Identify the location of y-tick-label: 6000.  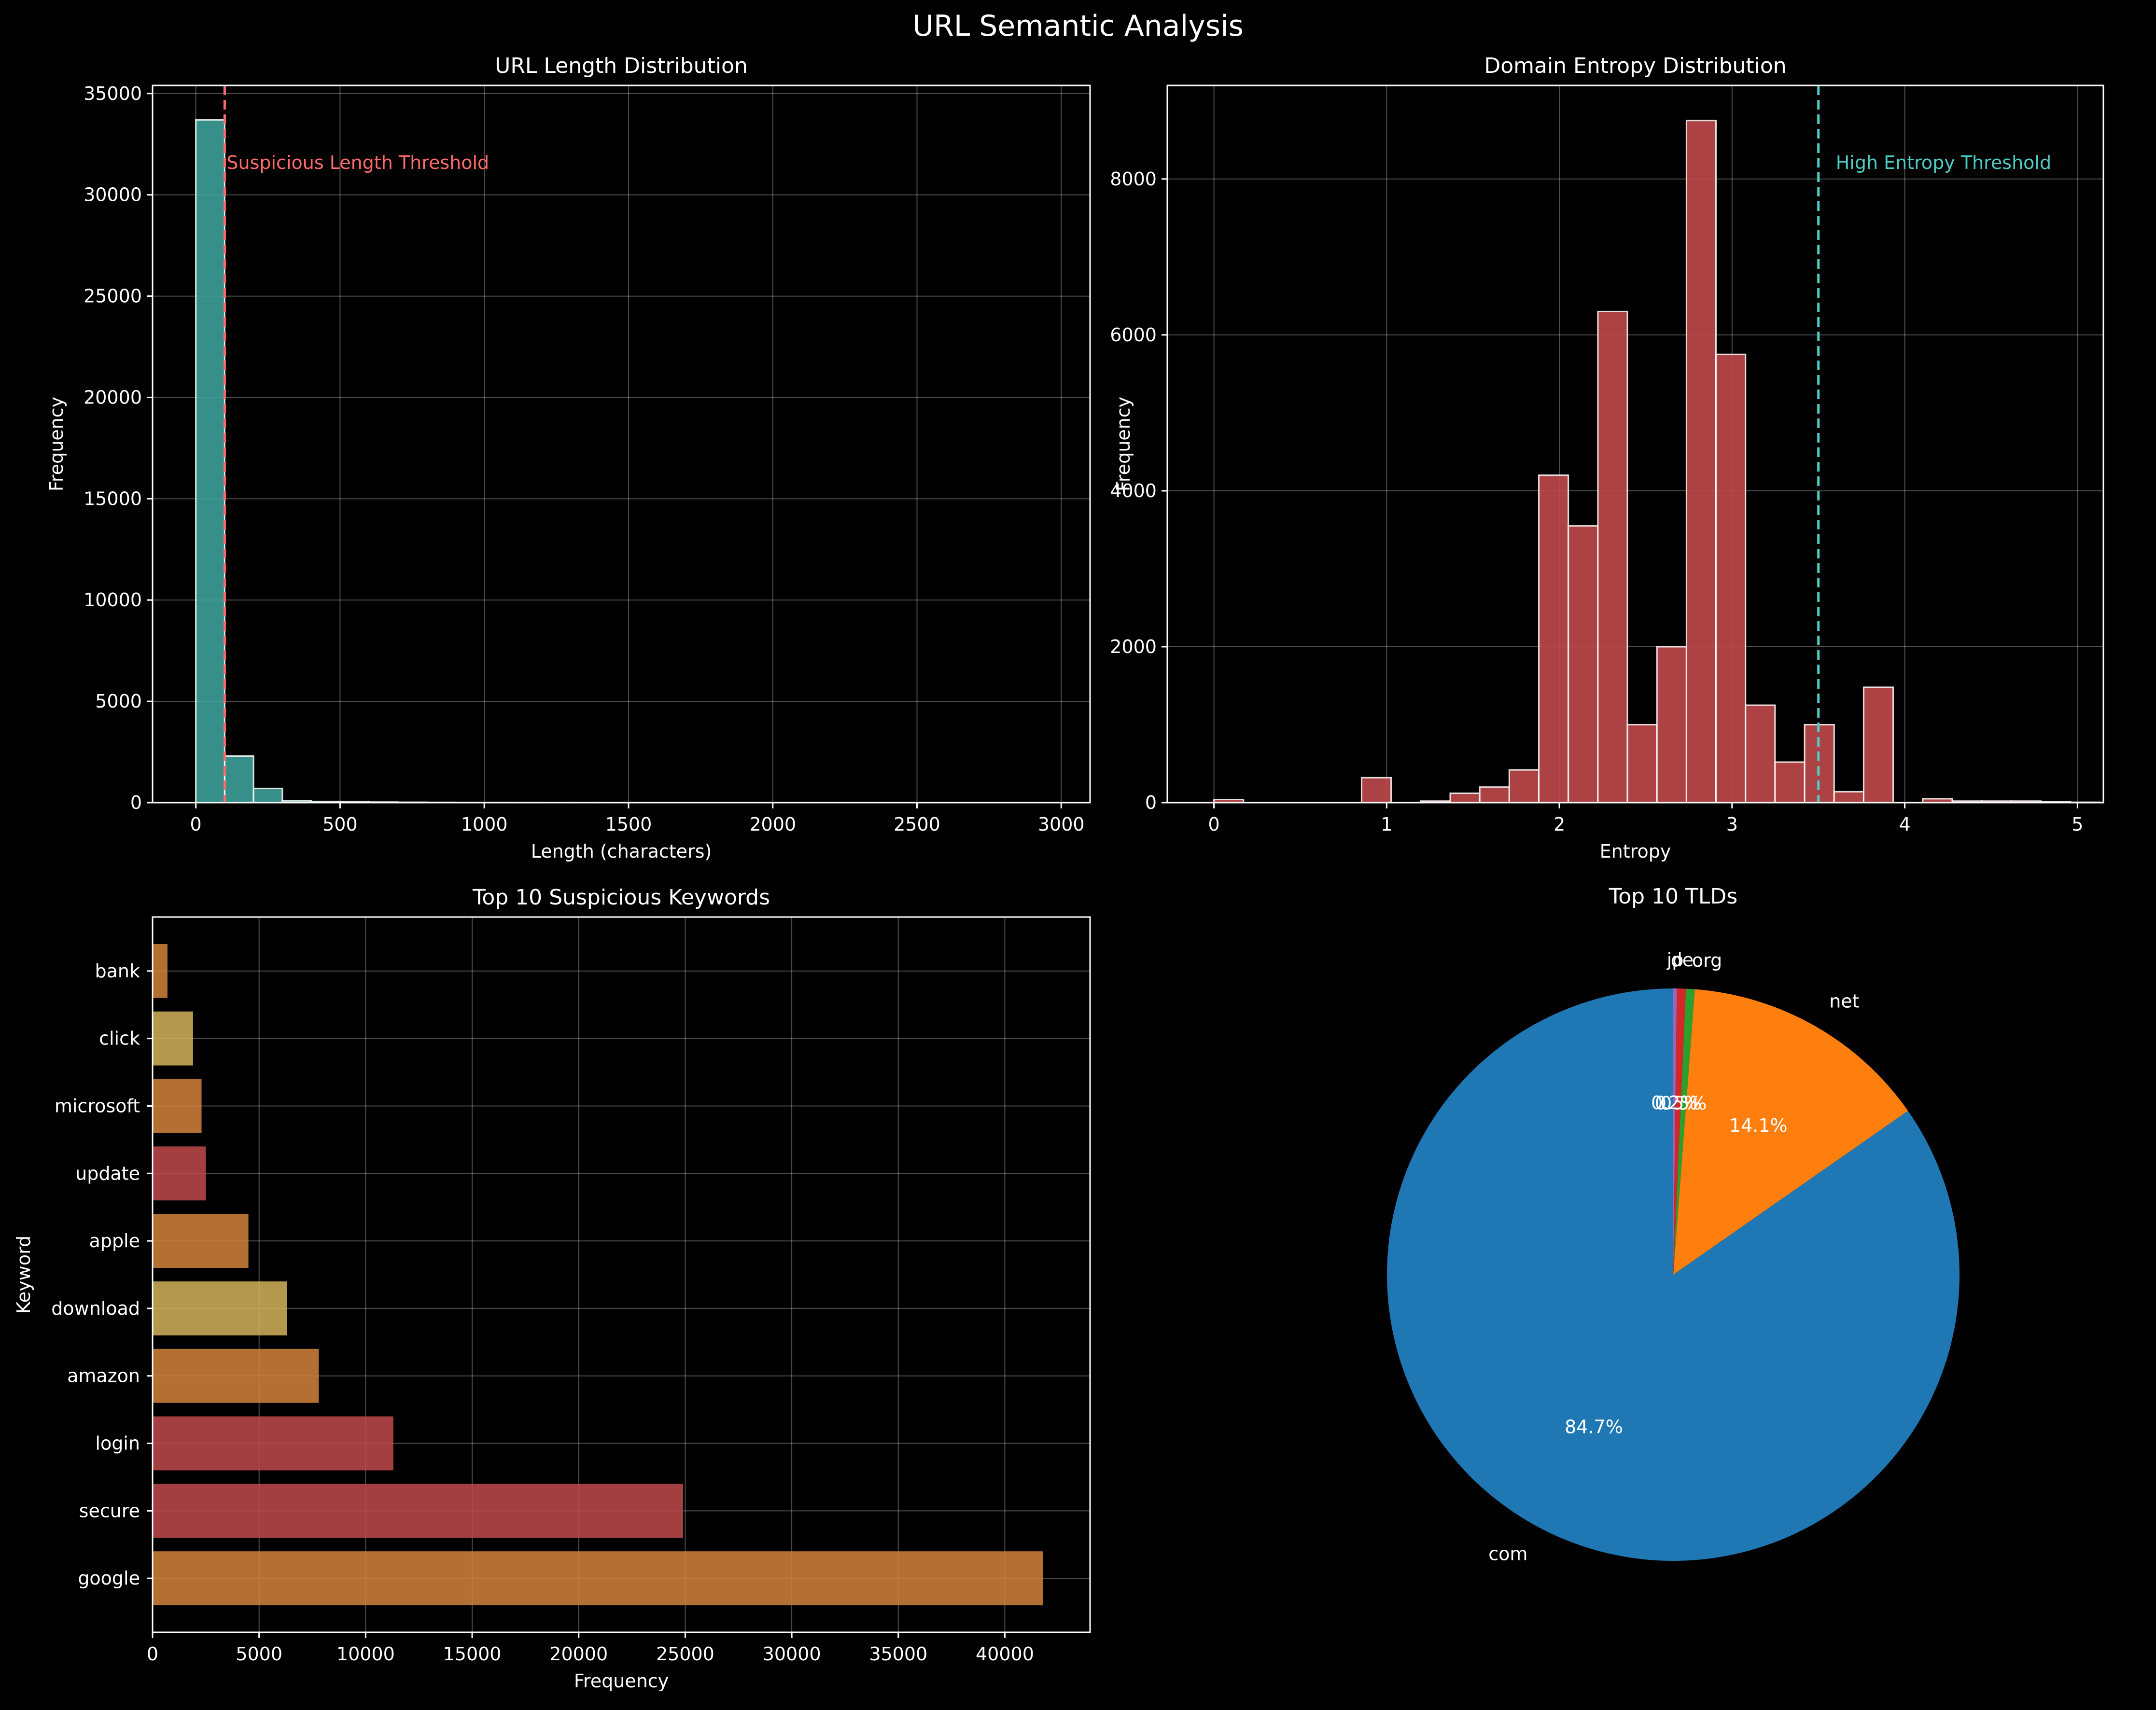
(1133, 335).